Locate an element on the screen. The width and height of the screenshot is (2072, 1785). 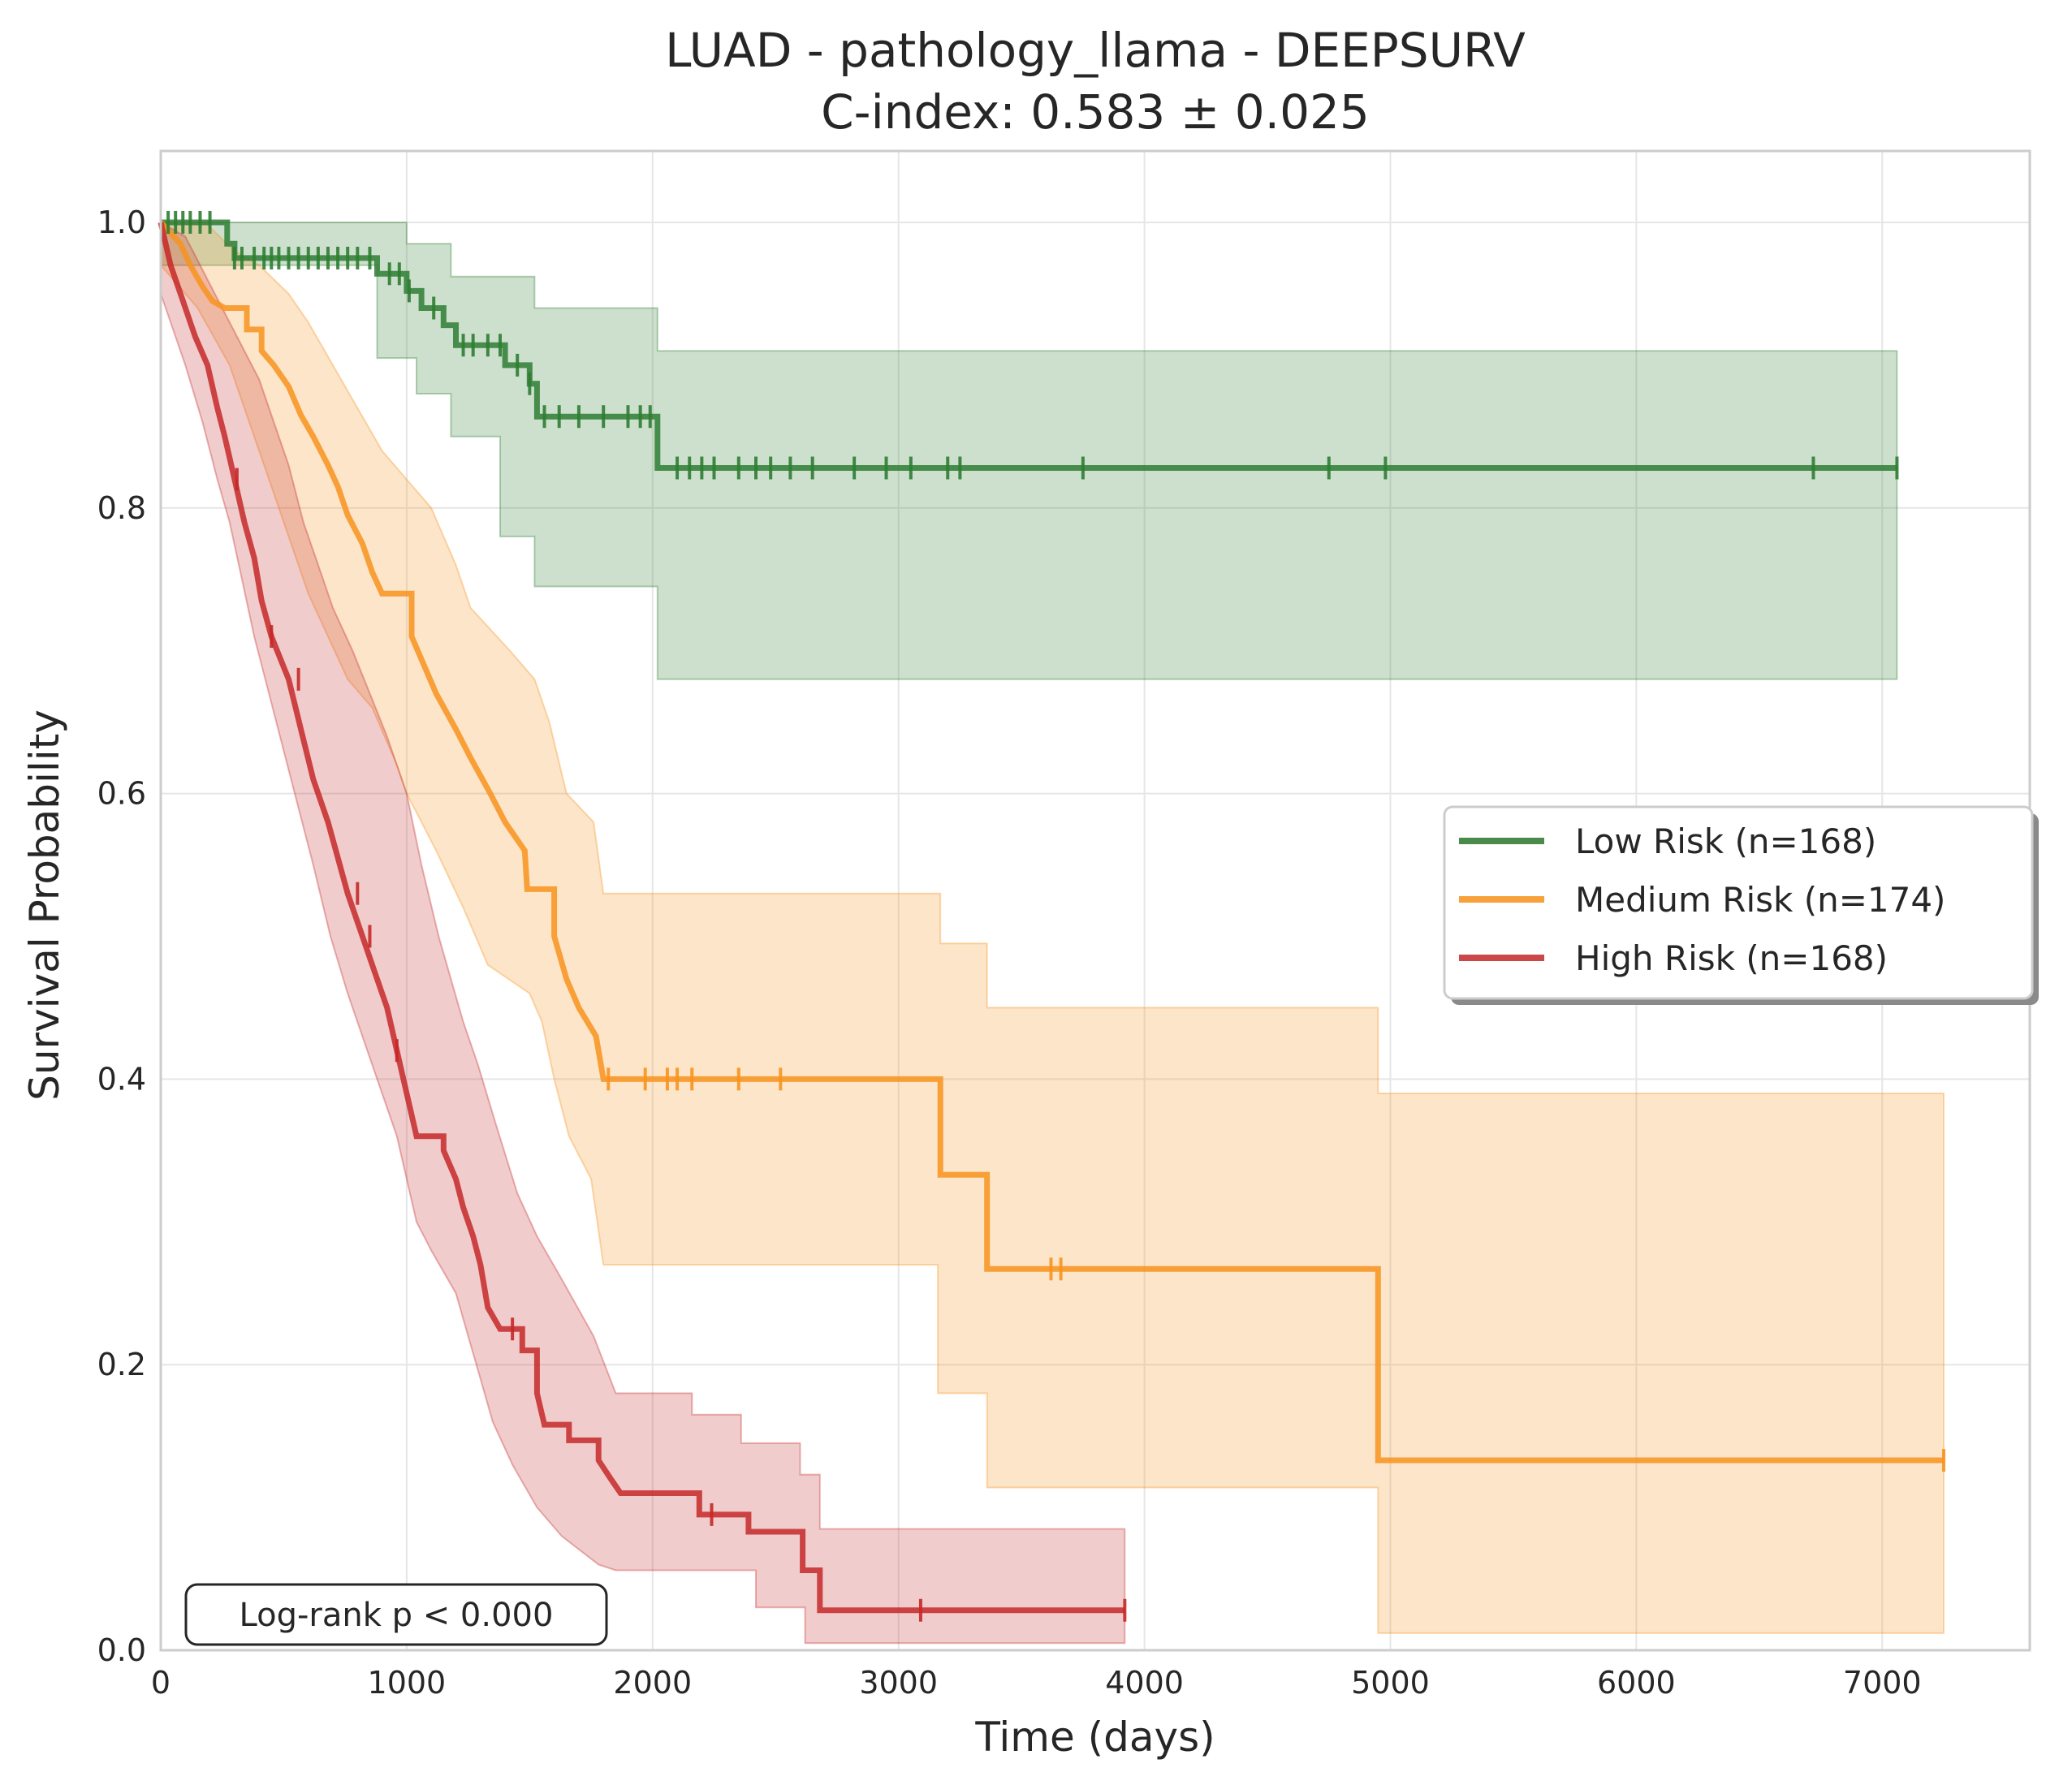
chart-title-line2: C-index: 0.583 ± 0.025 is located at coordinates (1095, 112).